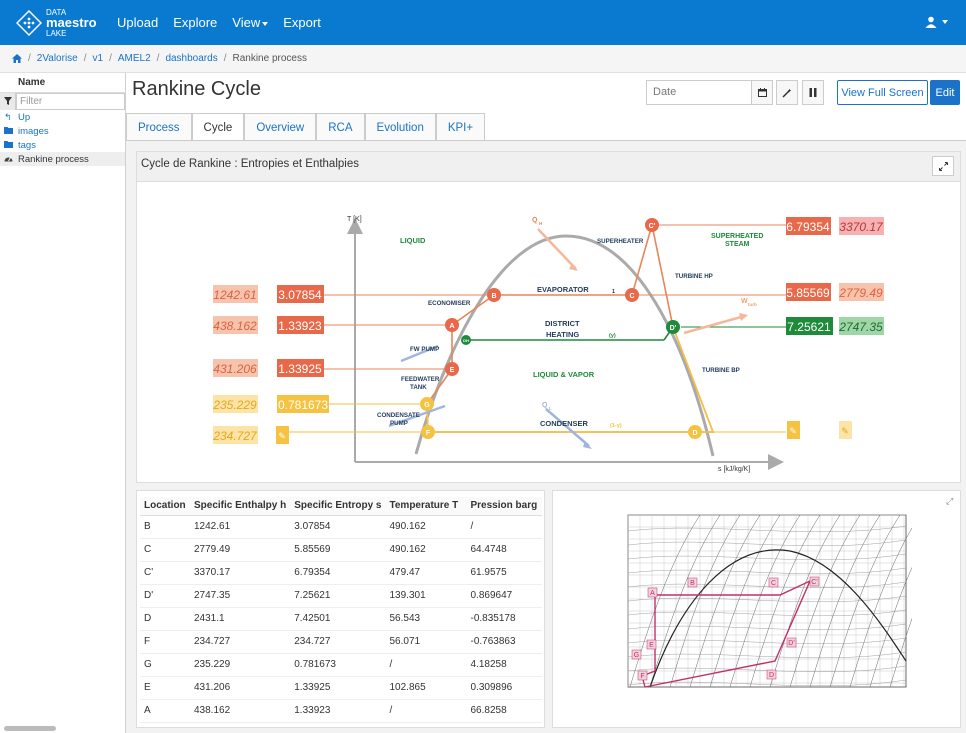  I want to click on mollier-point-e, so click(651, 644).